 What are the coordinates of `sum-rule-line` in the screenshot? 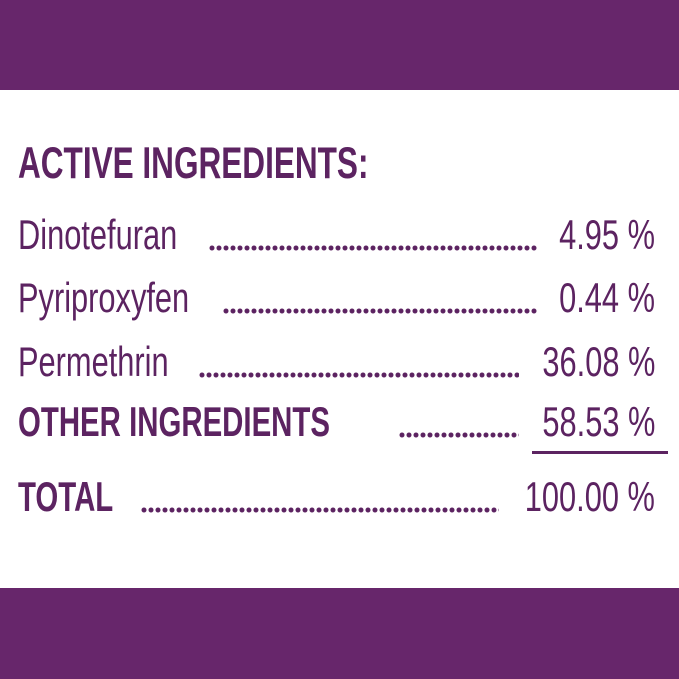 It's located at (600, 452).